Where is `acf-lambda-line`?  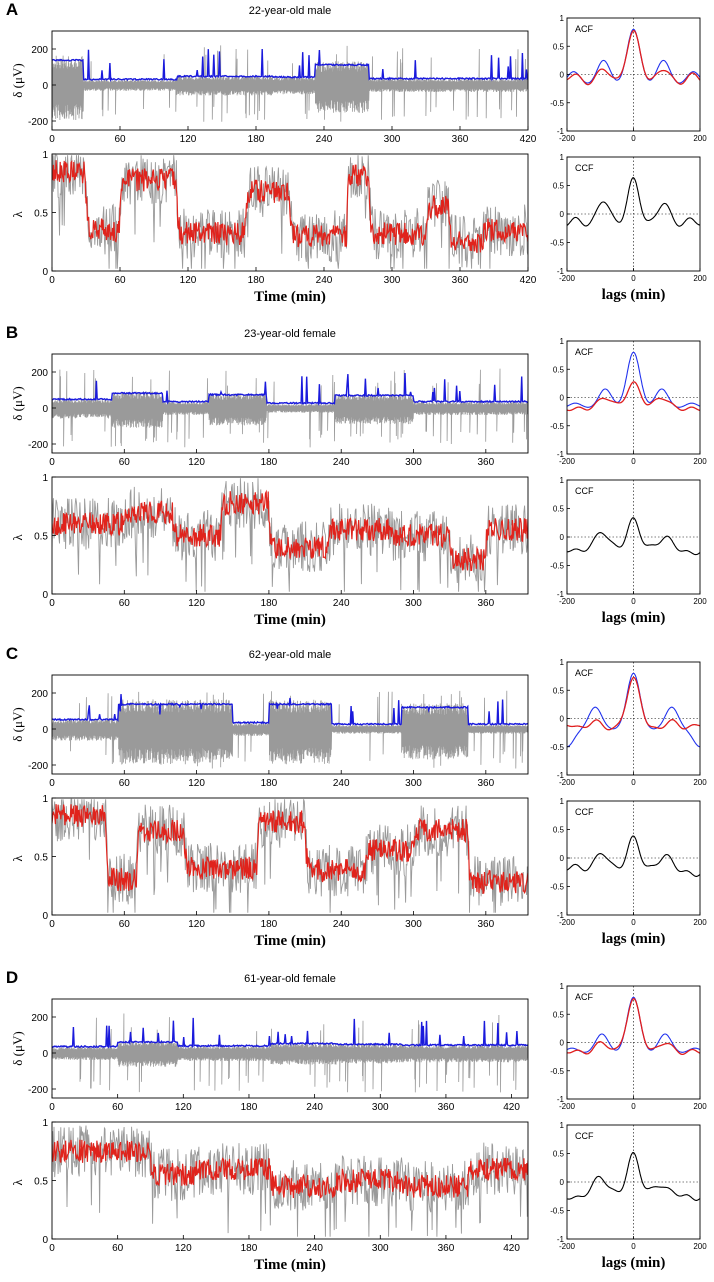 acf-lambda-line is located at coordinates (633, 396).